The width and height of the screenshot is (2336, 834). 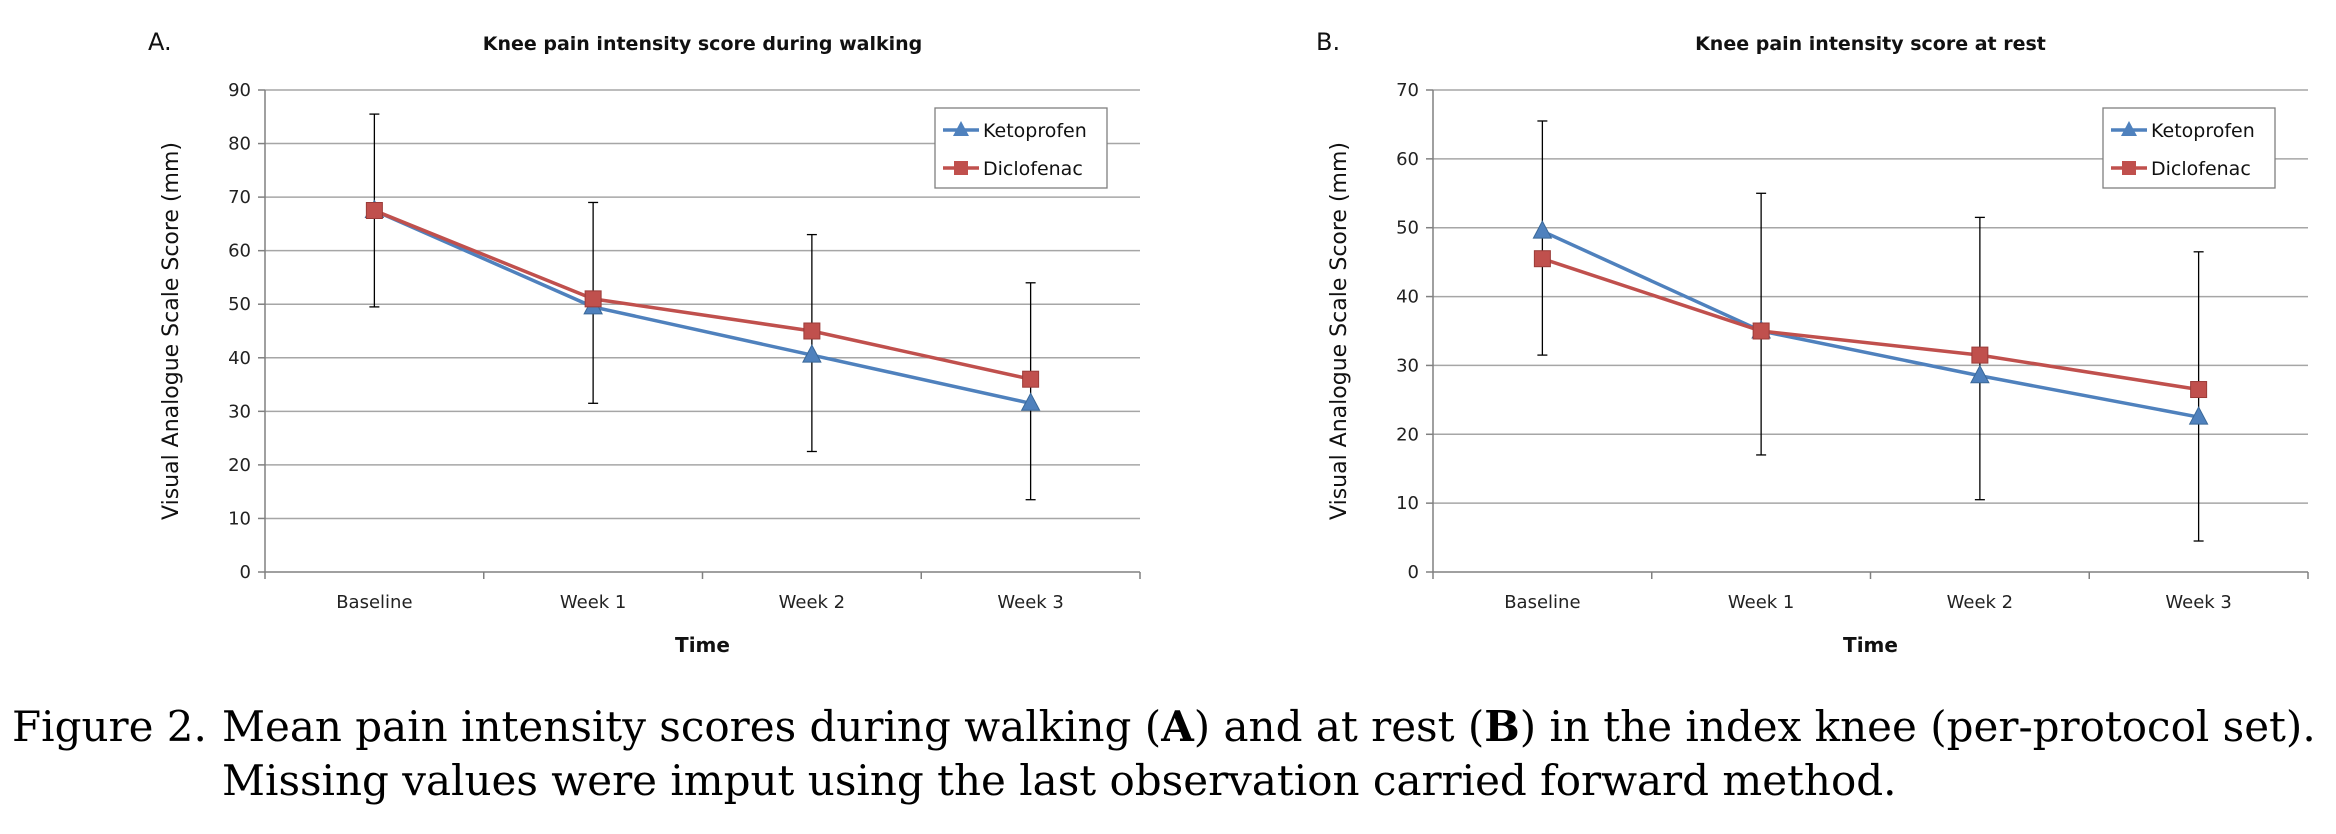 What do you see at coordinates (1328, 42) in the screenshot?
I see `panel-label: B.` at bounding box center [1328, 42].